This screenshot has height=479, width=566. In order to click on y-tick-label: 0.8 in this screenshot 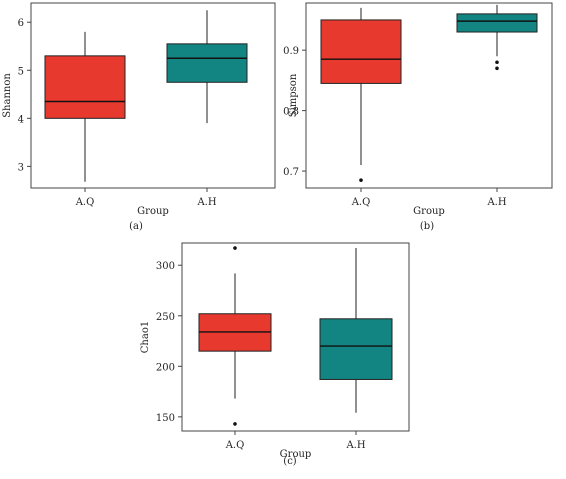, I will do `click(291, 112)`.